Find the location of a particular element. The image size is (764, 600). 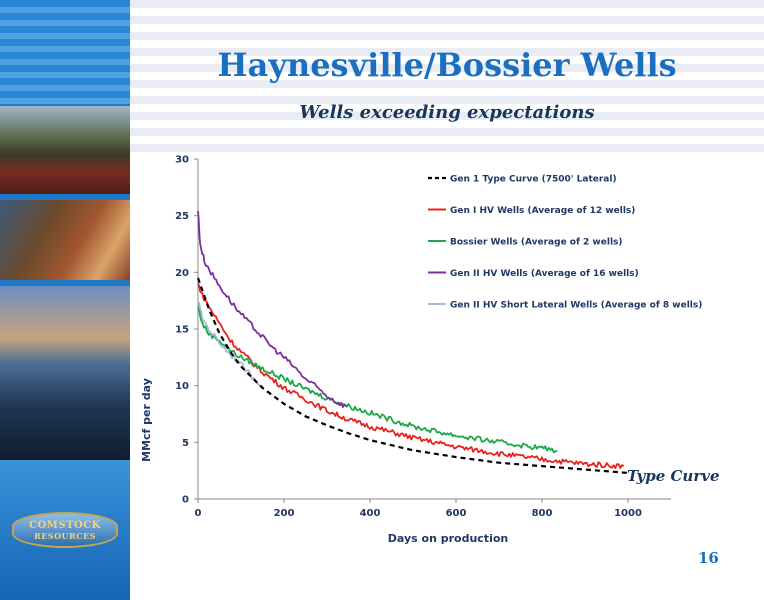

y-tick-label: 20 is located at coordinates (182, 273).